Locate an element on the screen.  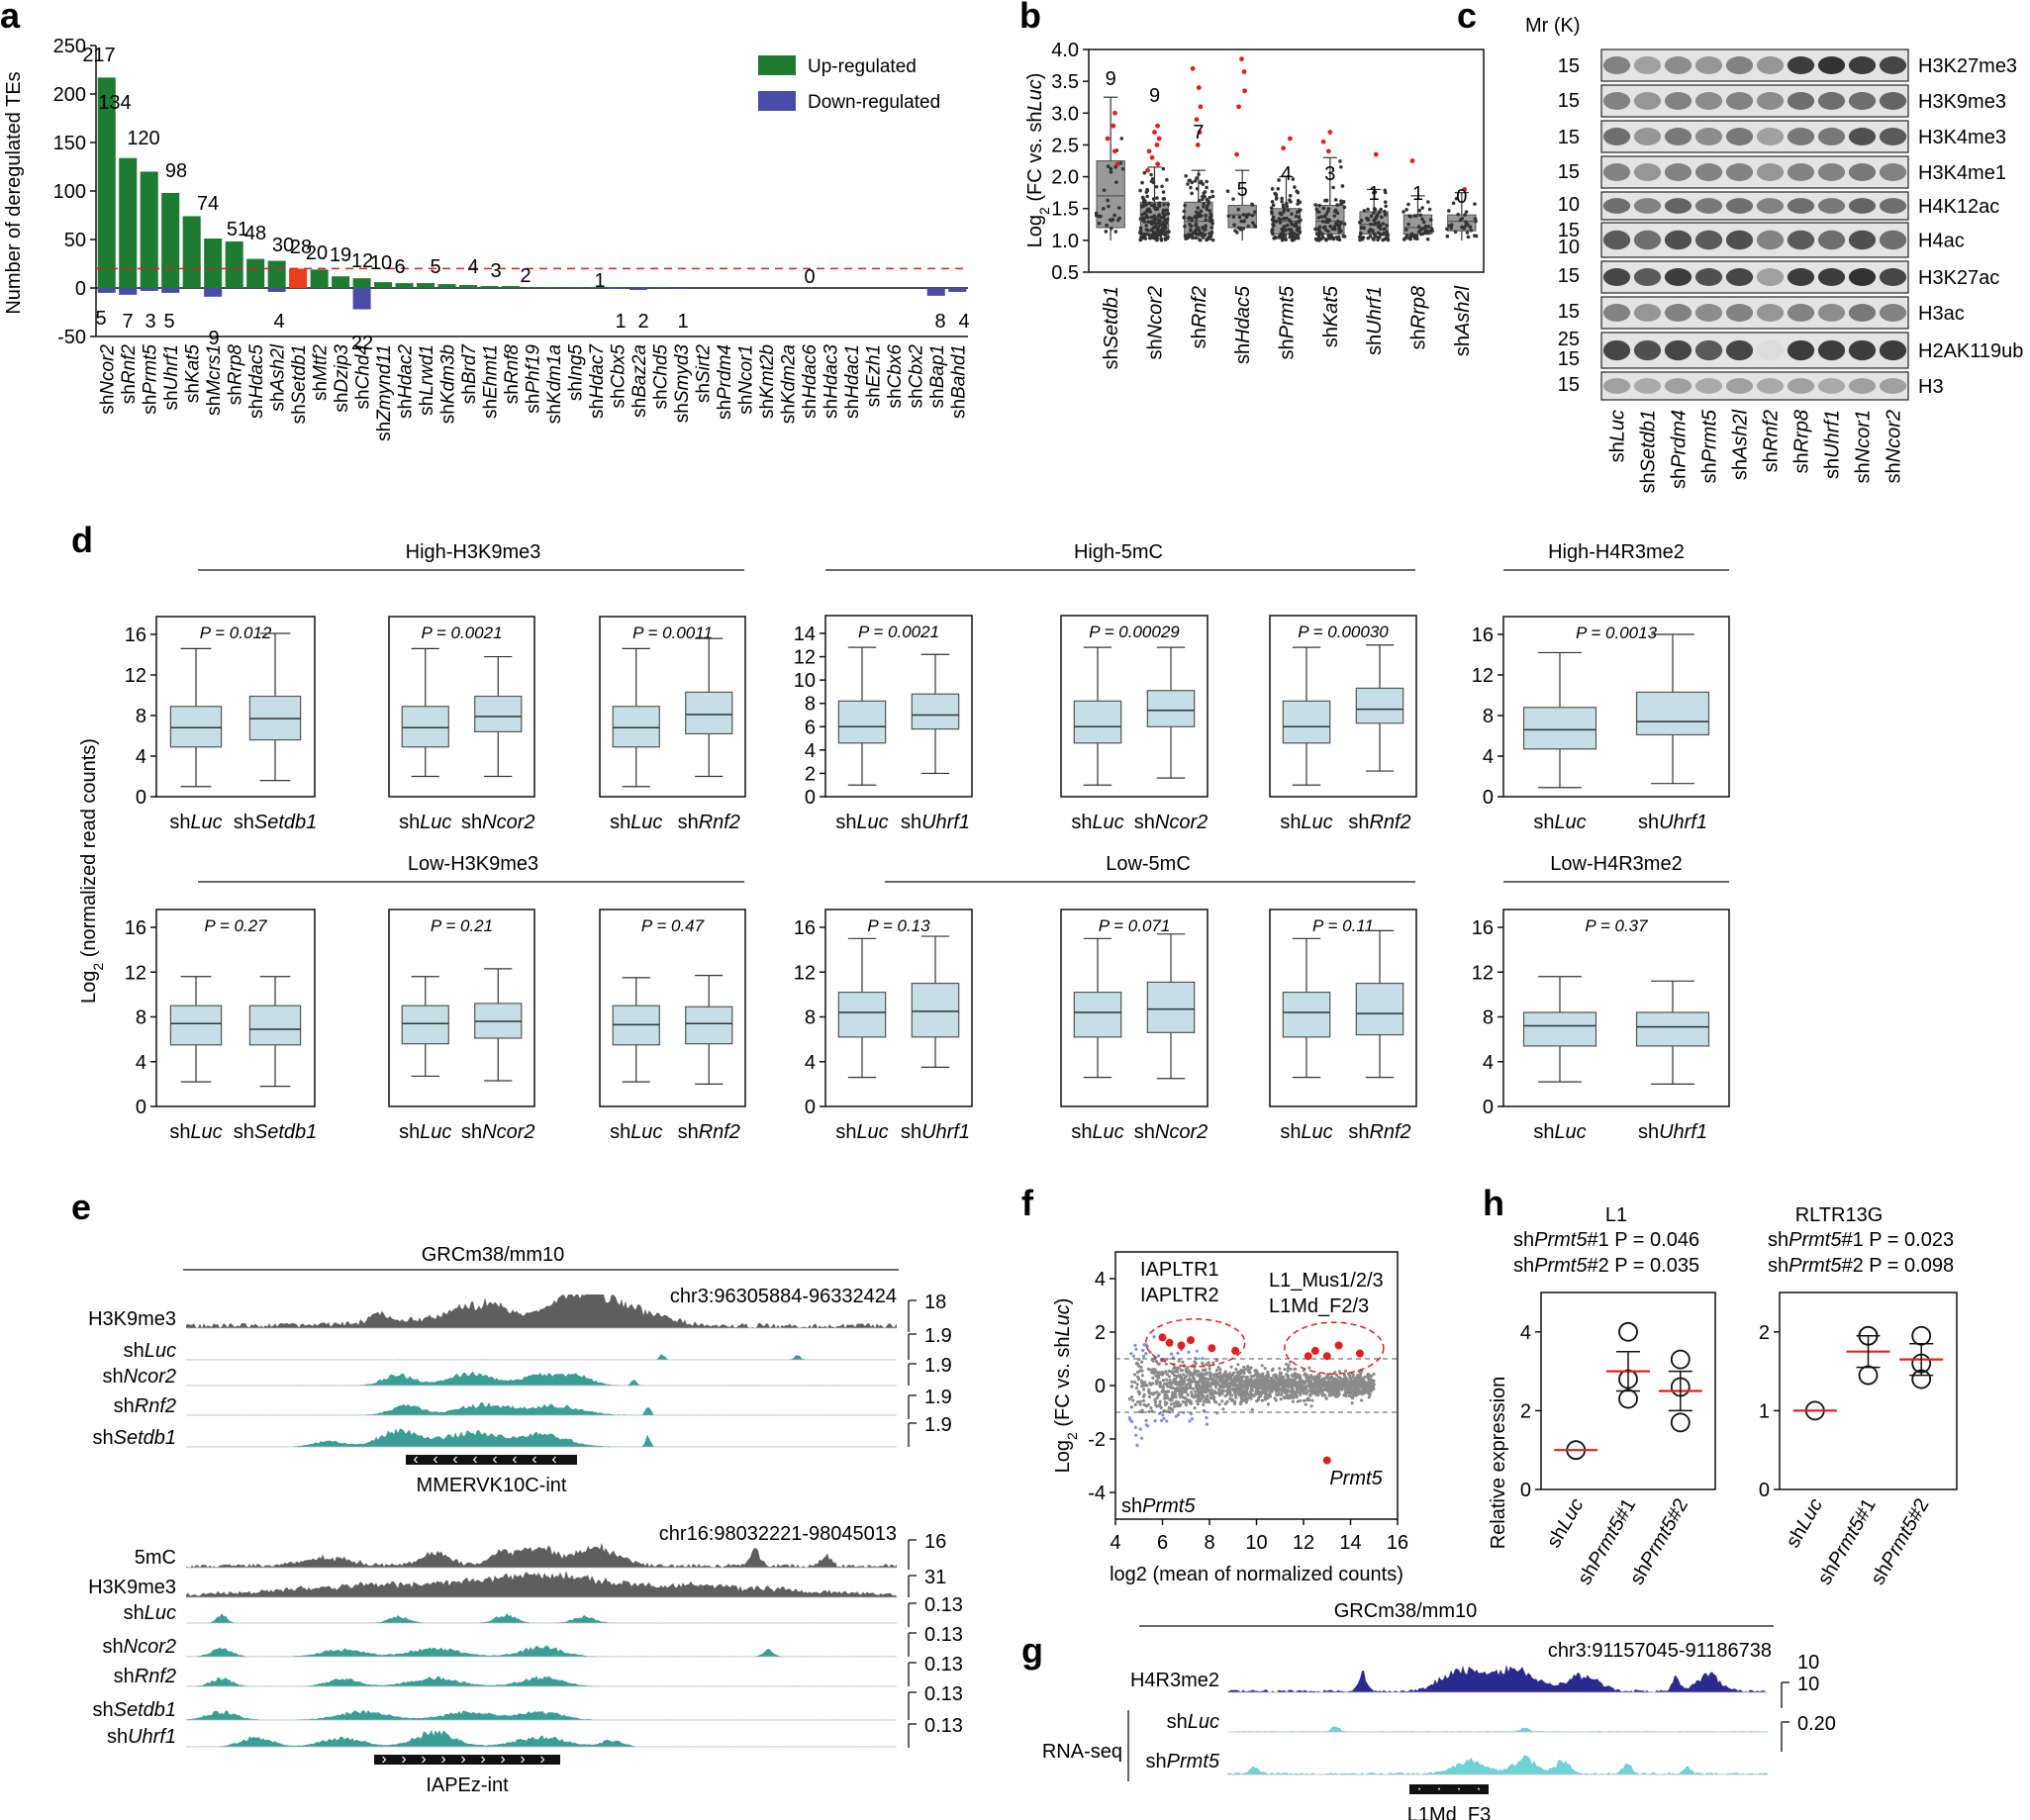
g-element-arrow: · is located at coordinates (1438, 1788).